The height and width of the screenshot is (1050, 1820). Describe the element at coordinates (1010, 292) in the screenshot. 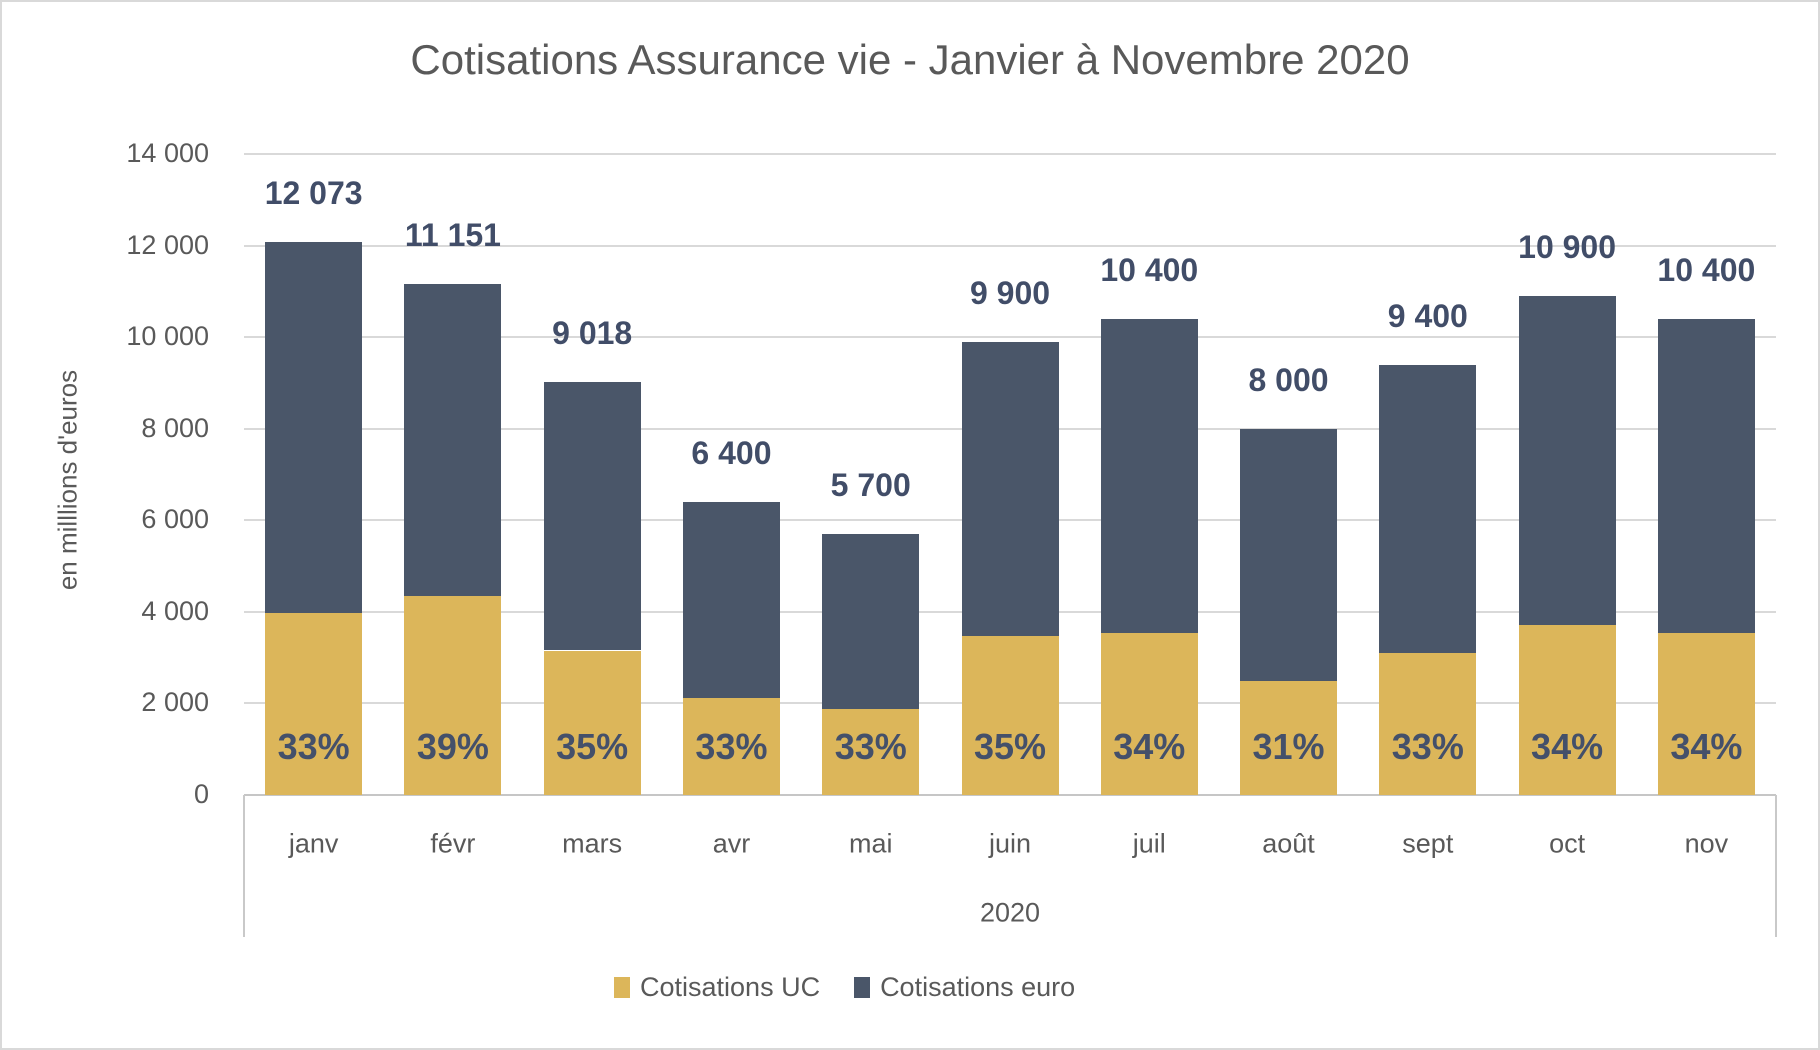

I see `total-data-label: 9 900` at that location.